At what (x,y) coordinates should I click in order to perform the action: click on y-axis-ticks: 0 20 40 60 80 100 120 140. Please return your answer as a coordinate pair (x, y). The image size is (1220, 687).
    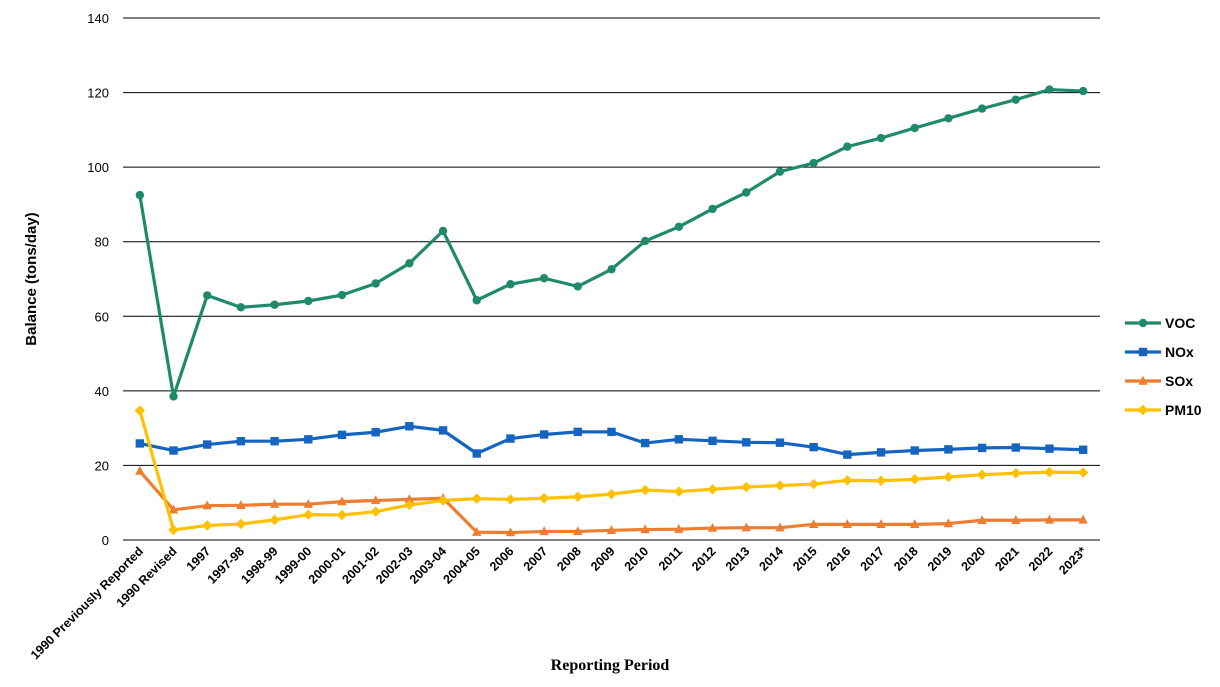
    Looking at the image, I should click on (98, 279).